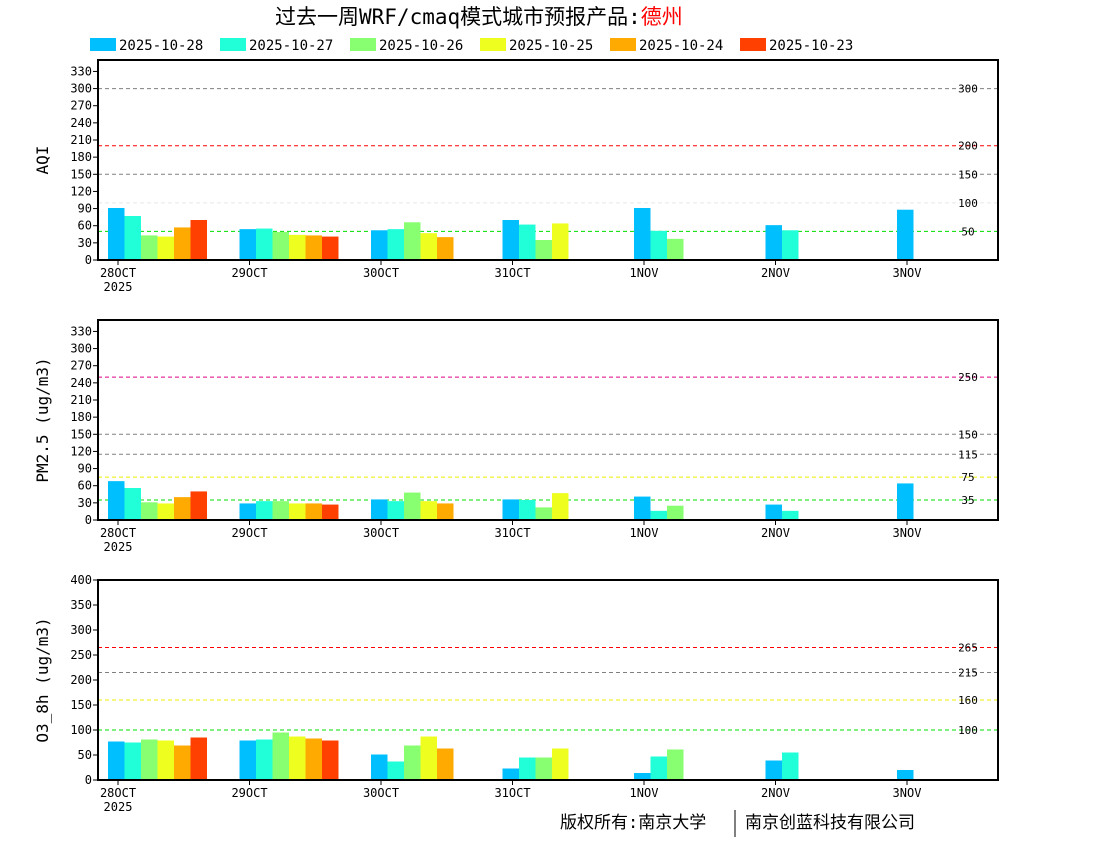  What do you see at coordinates (967, 231) in the screenshot?
I see `reference-label: 50` at bounding box center [967, 231].